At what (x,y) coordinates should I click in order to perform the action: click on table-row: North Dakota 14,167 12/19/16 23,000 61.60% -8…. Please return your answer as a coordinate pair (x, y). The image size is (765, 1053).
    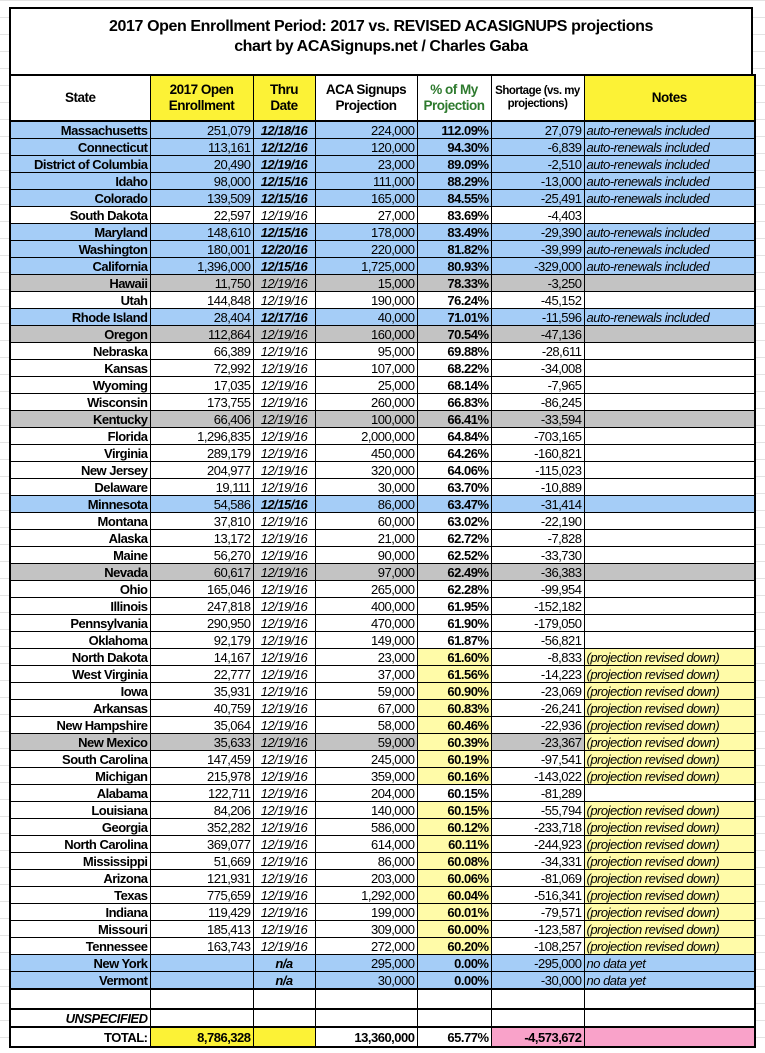
    Looking at the image, I should click on (382, 657).